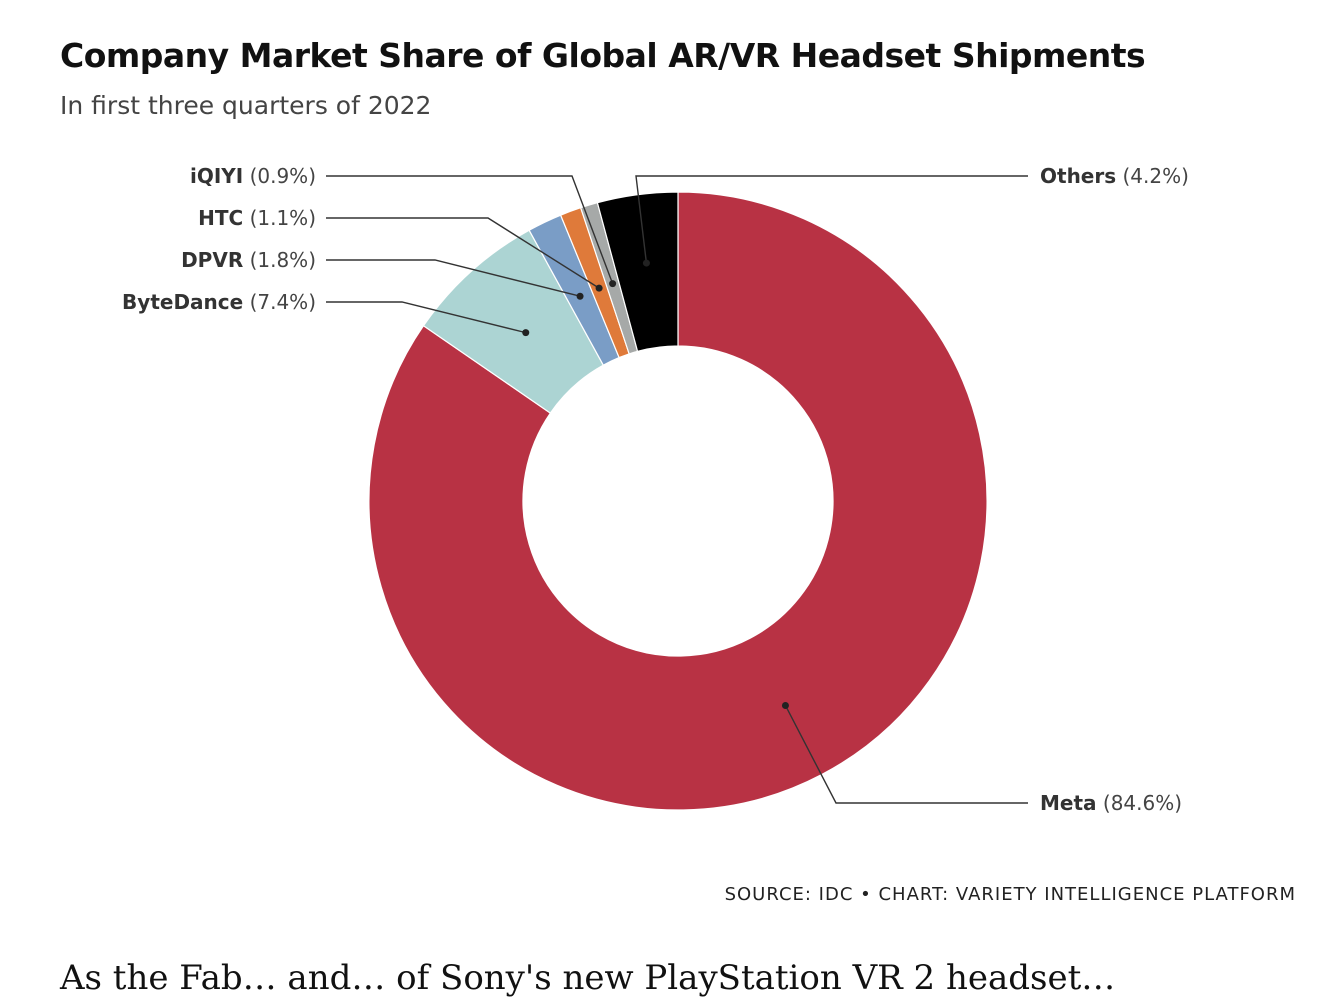  Describe the element at coordinates (279, 218) in the screenshot. I see `slice-value-htc: (1.1%)` at that location.